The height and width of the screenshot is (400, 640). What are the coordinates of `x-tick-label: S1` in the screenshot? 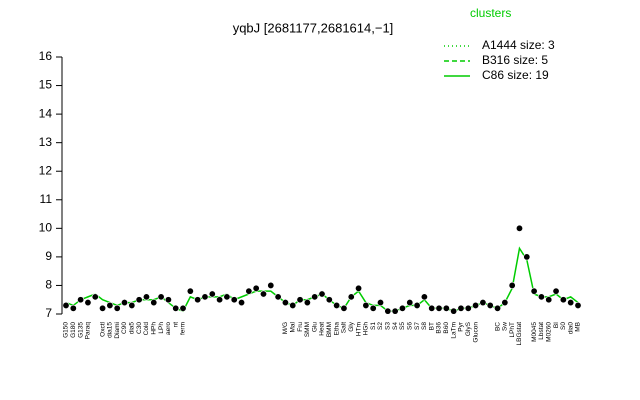 It's located at (373, 326).